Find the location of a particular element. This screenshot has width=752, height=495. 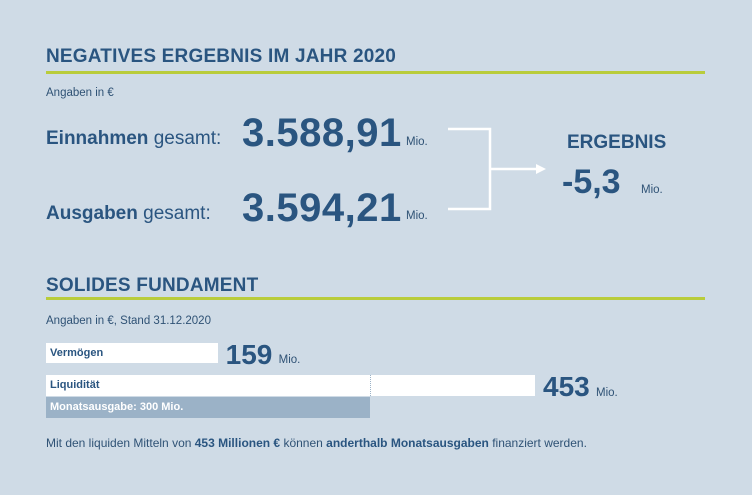

income-unit: Mio. is located at coordinates (417, 142).